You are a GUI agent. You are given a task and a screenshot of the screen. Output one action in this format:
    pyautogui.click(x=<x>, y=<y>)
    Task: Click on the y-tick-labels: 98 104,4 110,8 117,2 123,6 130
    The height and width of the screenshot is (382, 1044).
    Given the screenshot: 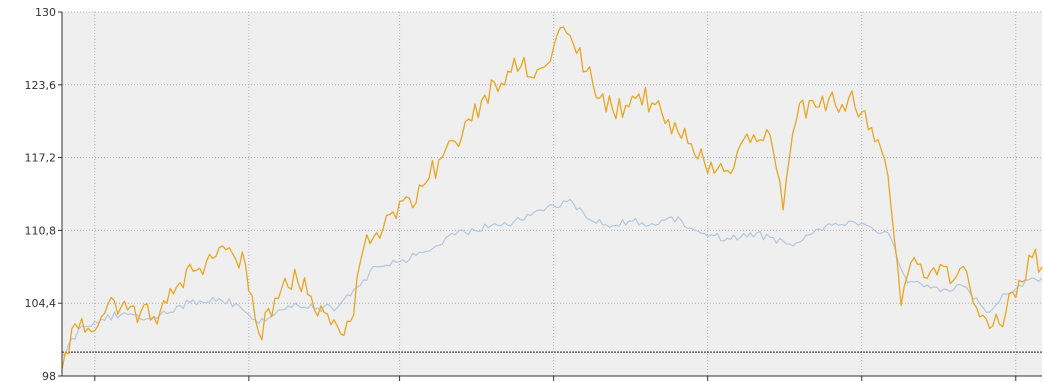 What is the action you would take?
    pyautogui.click(x=41, y=194)
    